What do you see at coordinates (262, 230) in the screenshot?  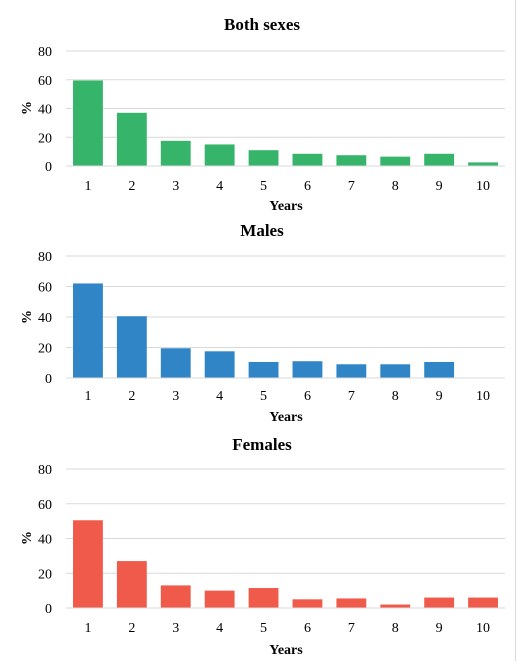 I see `chart-title: Males` at bounding box center [262, 230].